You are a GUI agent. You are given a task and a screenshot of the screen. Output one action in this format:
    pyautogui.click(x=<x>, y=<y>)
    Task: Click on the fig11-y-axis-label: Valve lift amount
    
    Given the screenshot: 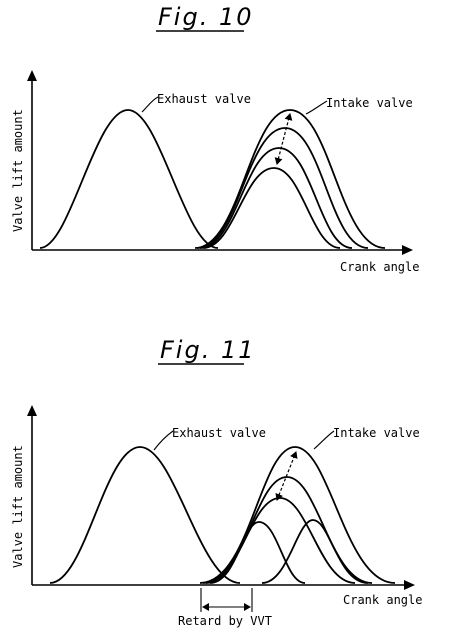 What is the action you would take?
    pyautogui.click(x=18, y=506)
    